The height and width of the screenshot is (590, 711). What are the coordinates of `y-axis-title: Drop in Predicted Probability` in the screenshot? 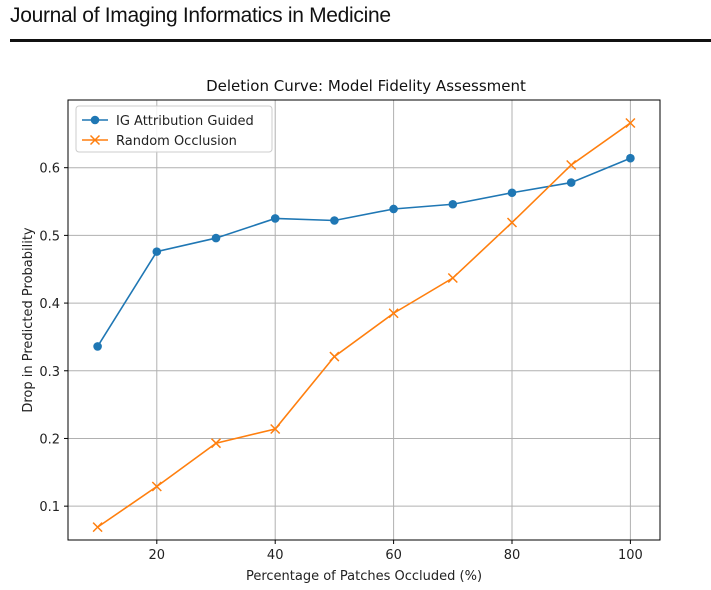 It's located at (28, 320).